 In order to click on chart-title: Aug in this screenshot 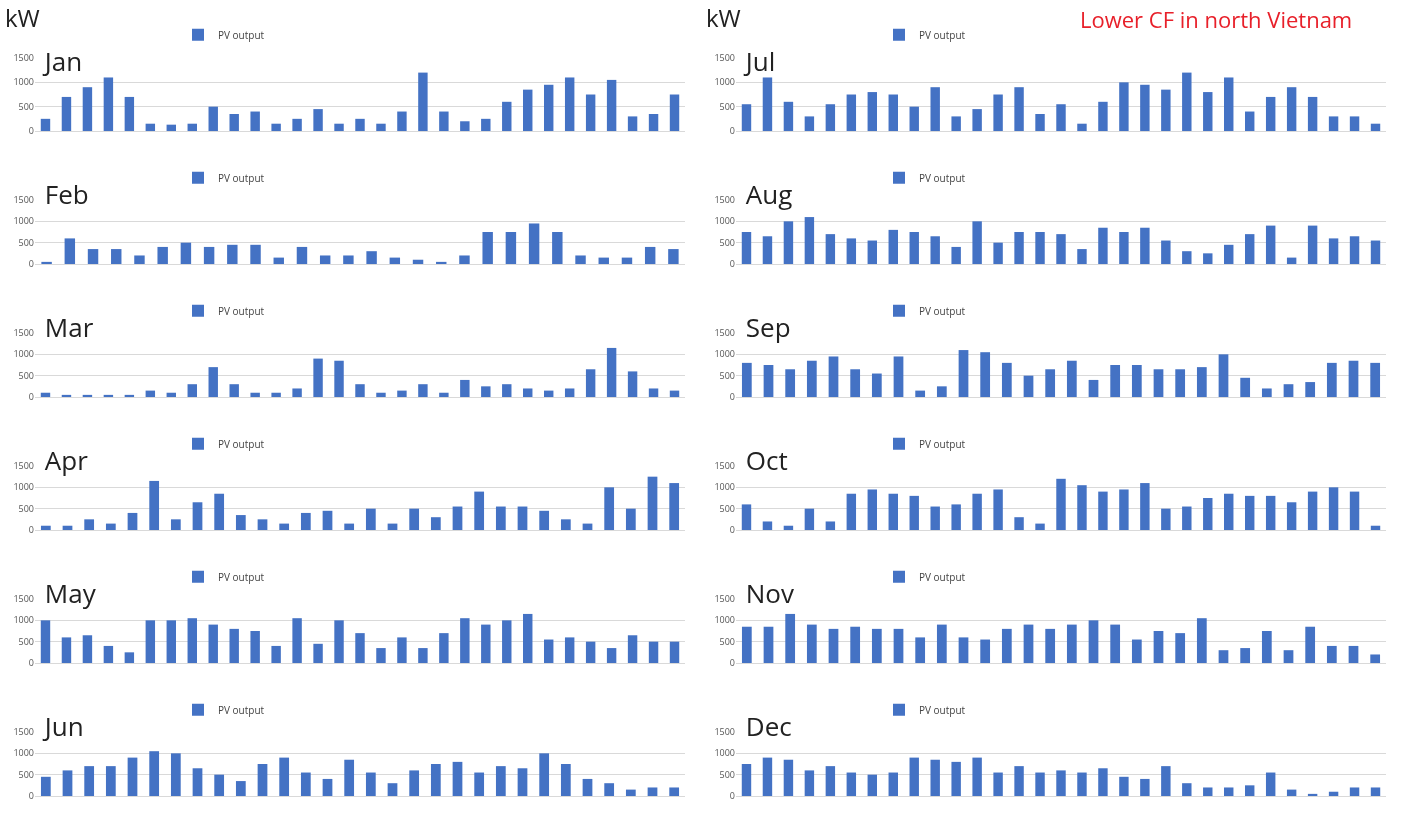, I will do `click(769, 194)`.